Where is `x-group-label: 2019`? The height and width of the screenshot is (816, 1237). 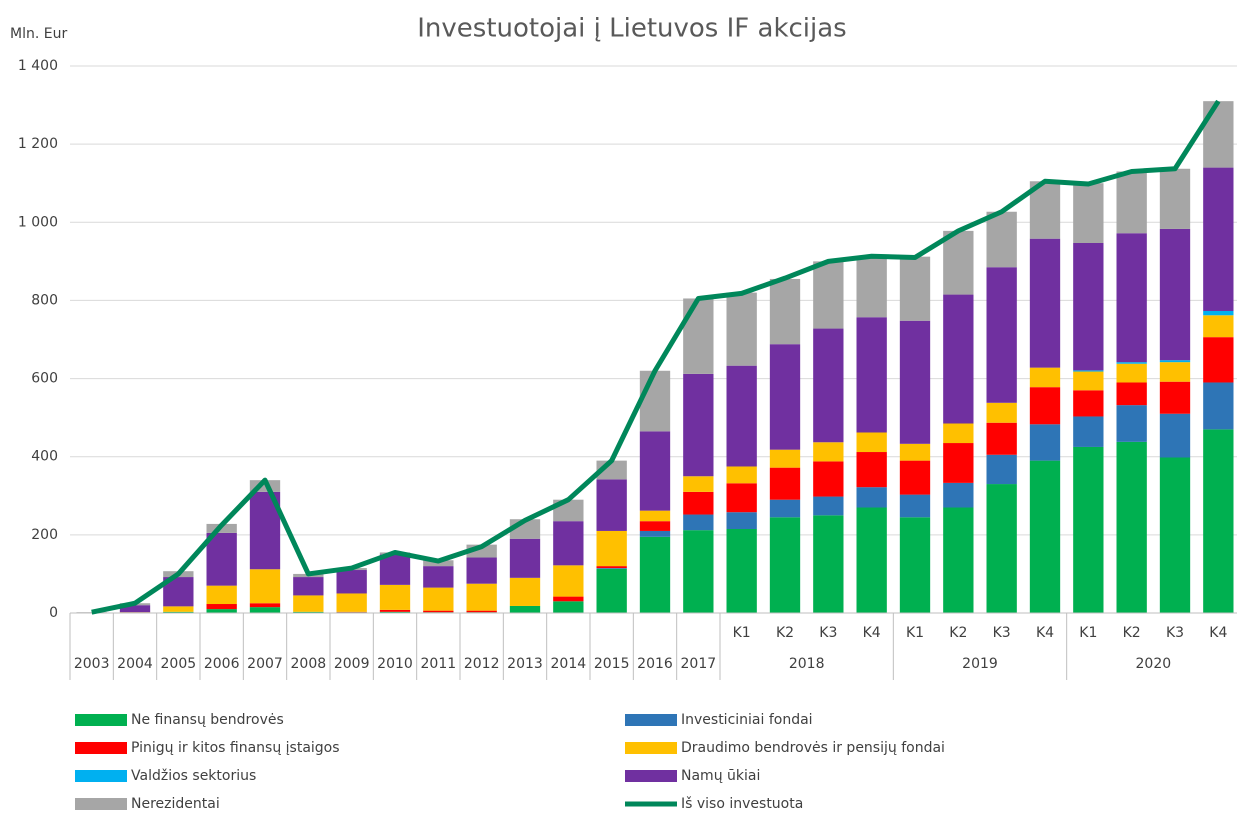 x-group-label: 2019 is located at coordinates (980, 664).